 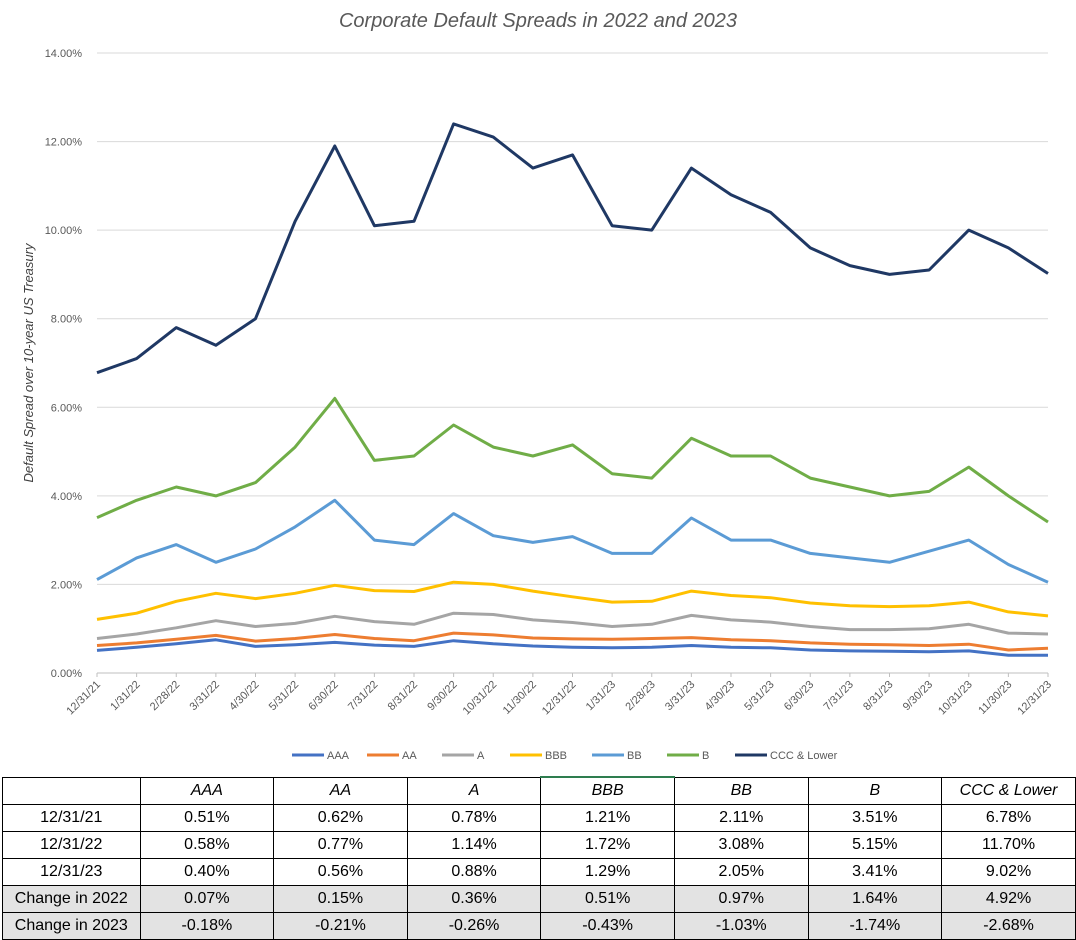 What do you see at coordinates (875, 845) in the screenshot?
I see `table-cell: 5.15%` at bounding box center [875, 845].